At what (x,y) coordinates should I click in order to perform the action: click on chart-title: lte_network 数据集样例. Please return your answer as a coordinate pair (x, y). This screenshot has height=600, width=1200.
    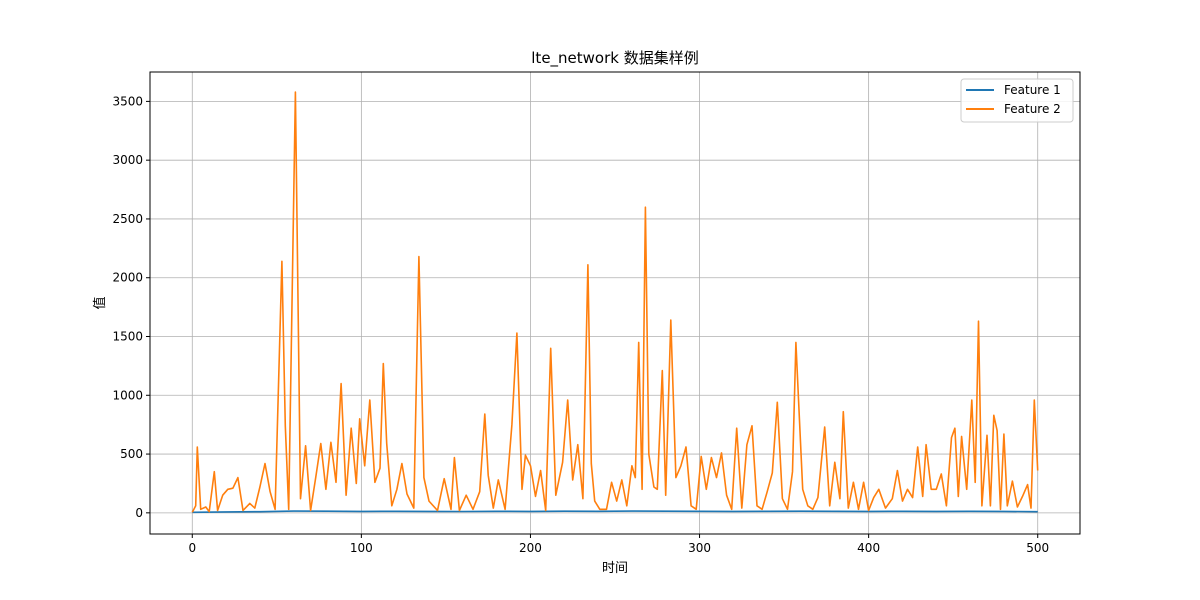
    Looking at the image, I should click on (614, 58).